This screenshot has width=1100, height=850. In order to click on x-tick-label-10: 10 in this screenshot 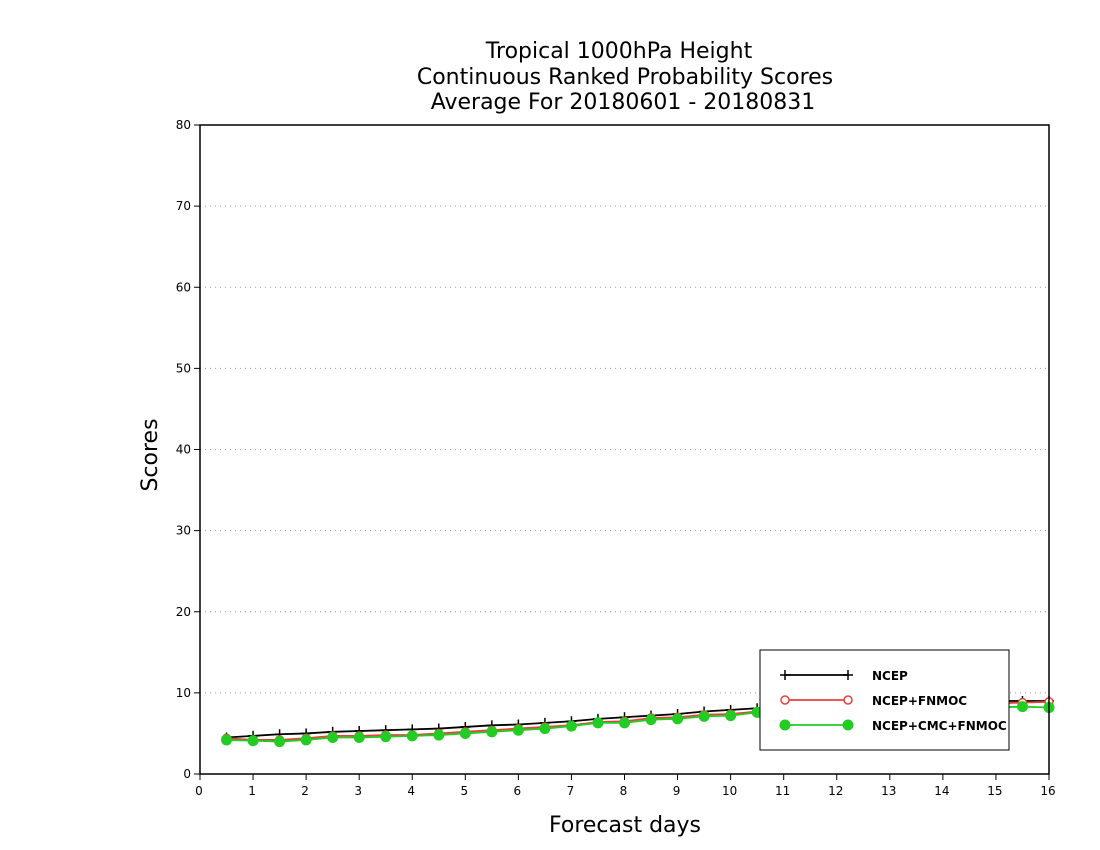, I will do `click(729, 791)`.